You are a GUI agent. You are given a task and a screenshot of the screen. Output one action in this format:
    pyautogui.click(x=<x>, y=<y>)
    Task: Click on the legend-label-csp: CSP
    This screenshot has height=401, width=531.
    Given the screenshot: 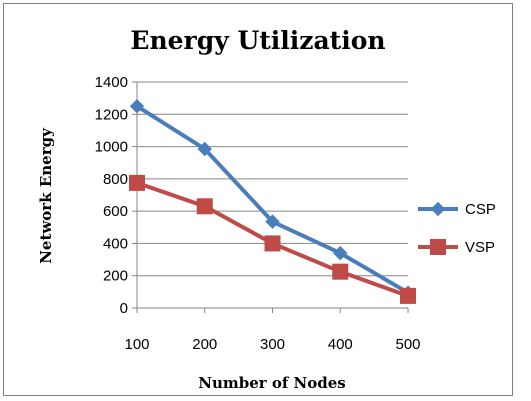 What is the action you would take?
    pyautogui.click(x=480, y=209)
    